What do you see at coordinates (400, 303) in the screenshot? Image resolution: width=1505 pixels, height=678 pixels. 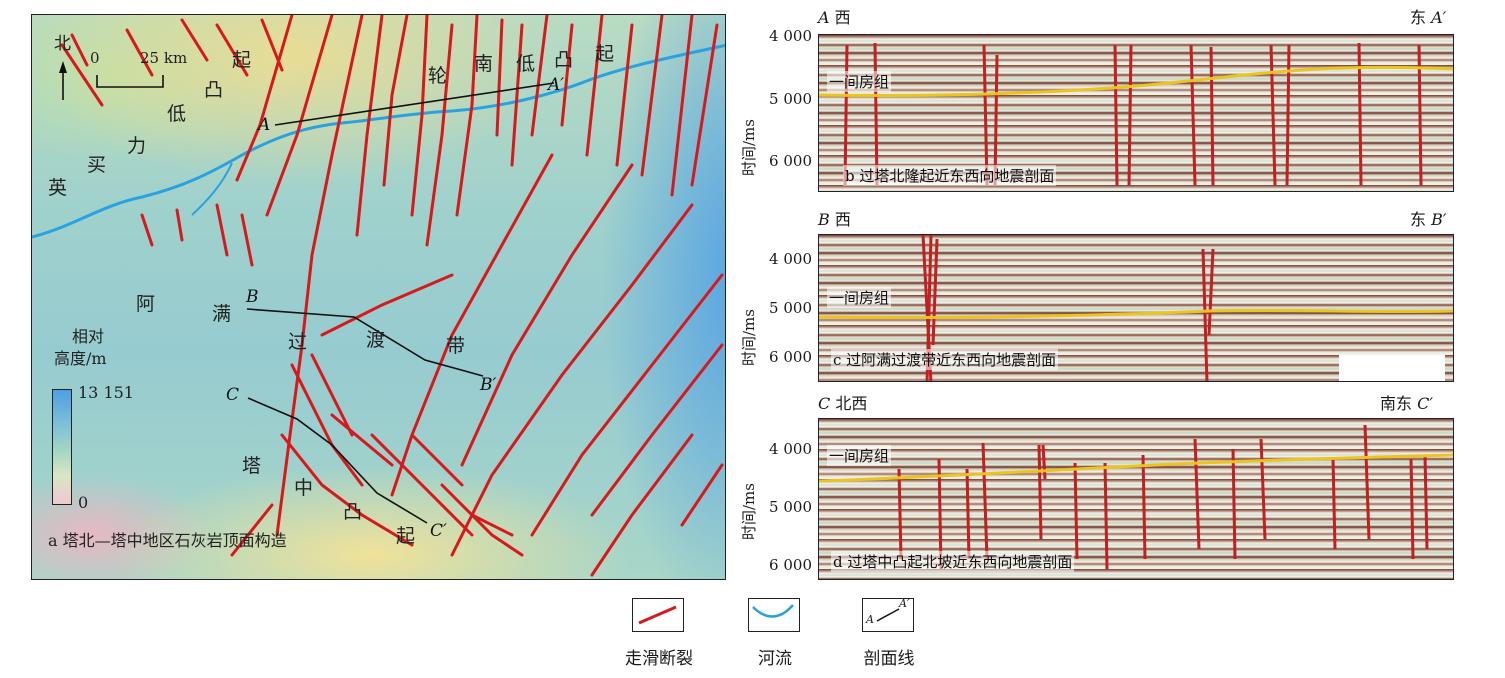 I see `profile-lines` at bounding box center [400, 303].